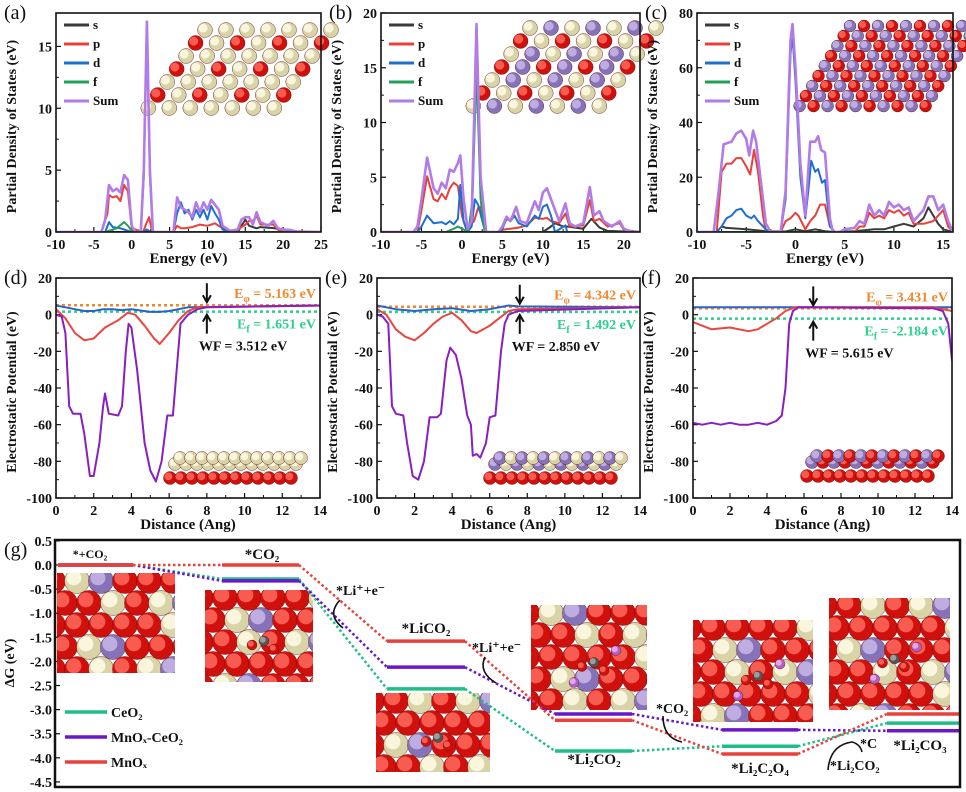 This screenshot has width=966, height=792. What do you see at coordinates (672, 709) in the screenshot?
I see `annotation-label: *CO₂` at bounding box center [672, 709].